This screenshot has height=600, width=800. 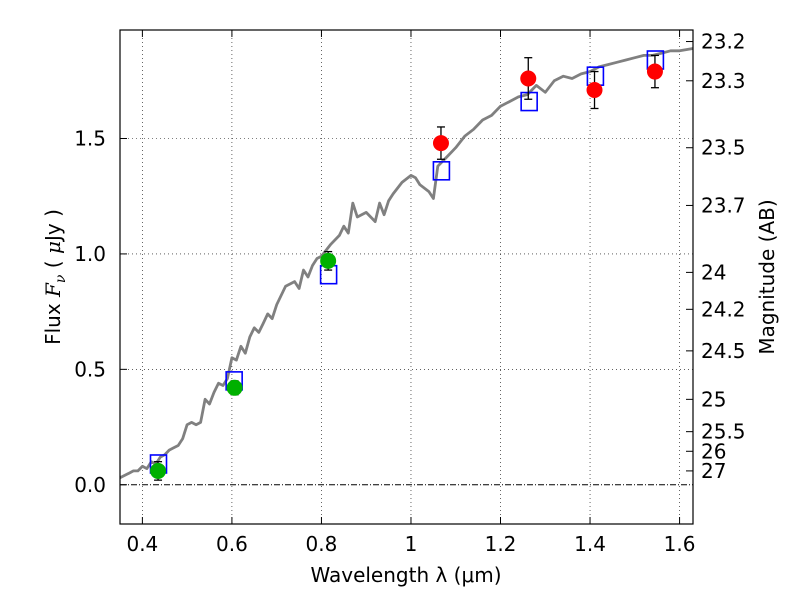 What do you see at coordinates (713, 471) in the screenshot?
I see `y2-tick-label: 27` at bounding box center [713, 471].